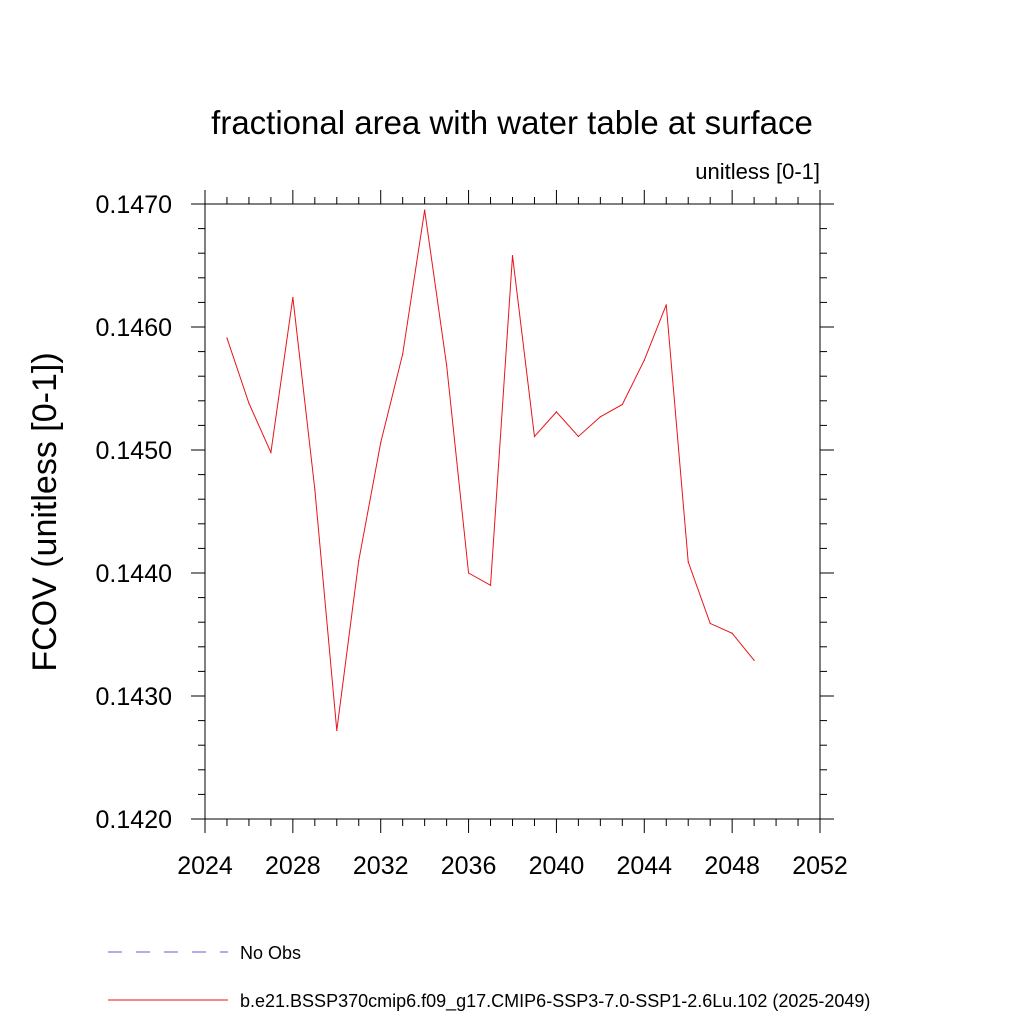  I want to click on y-tick-label: 0.1440, so click(134, 574).